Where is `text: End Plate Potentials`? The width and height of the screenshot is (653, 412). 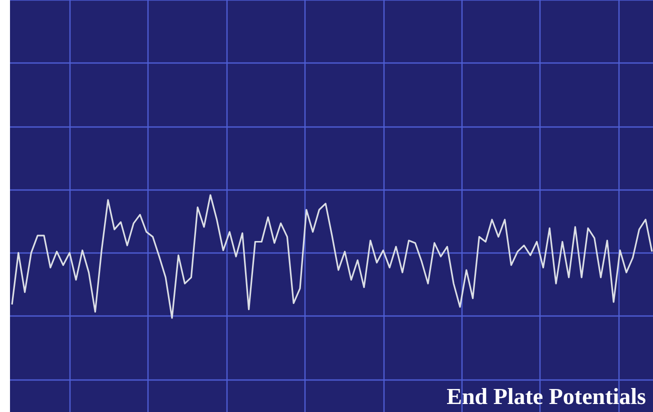
text: End Plate Potentials is located at coordinates (546, 396).